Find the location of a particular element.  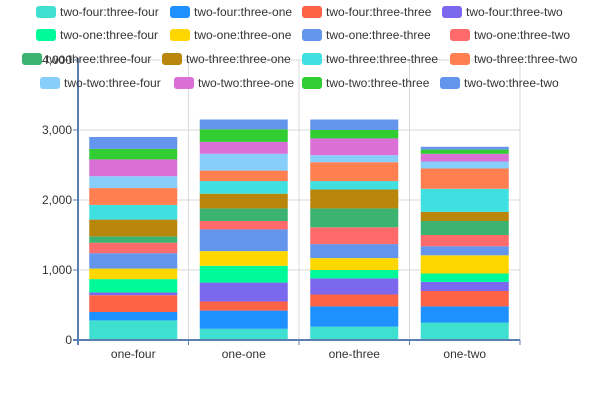

legend-item: two-one:three-four is located at coordinates (97, 35).